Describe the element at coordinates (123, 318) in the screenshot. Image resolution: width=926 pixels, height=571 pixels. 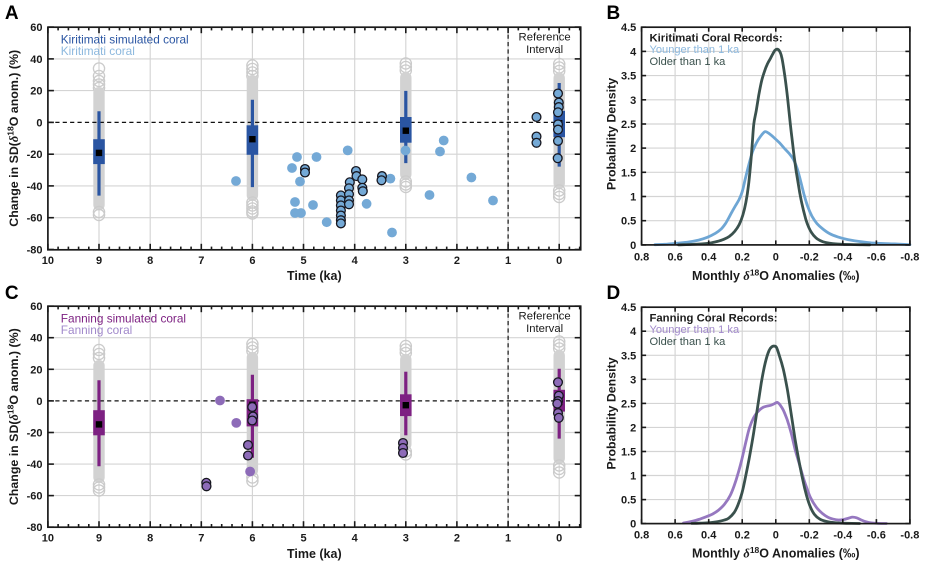
I see `svg-text: Fanning simulated coral` at that location.